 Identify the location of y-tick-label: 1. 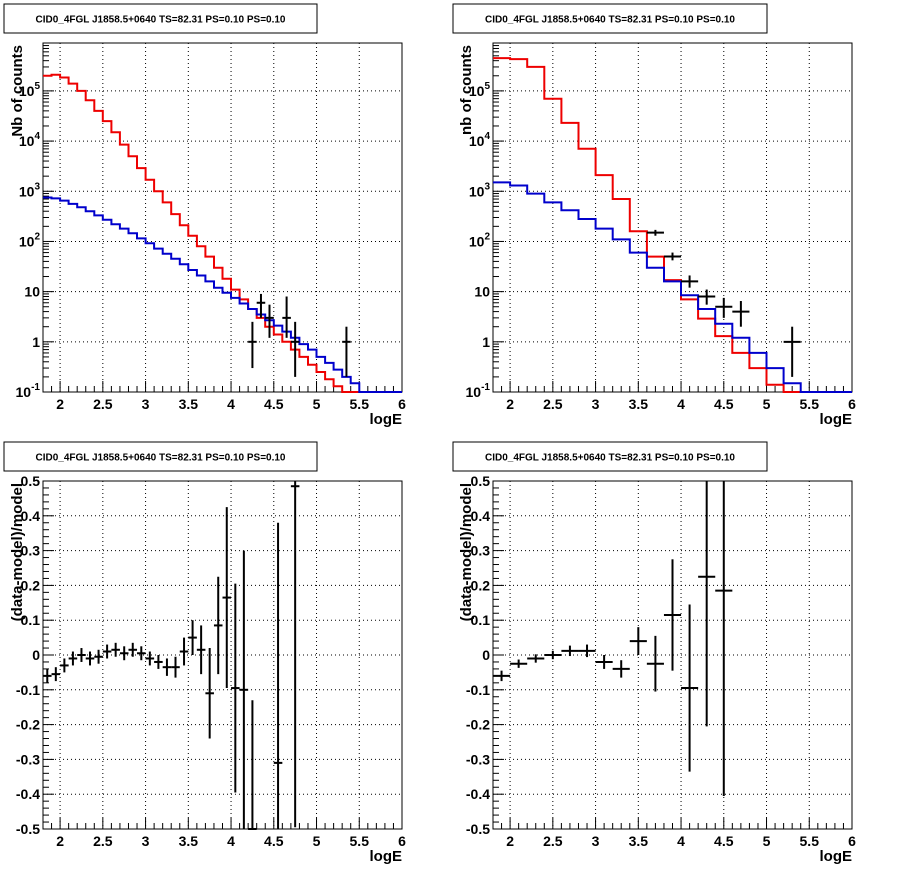
(486, 342).